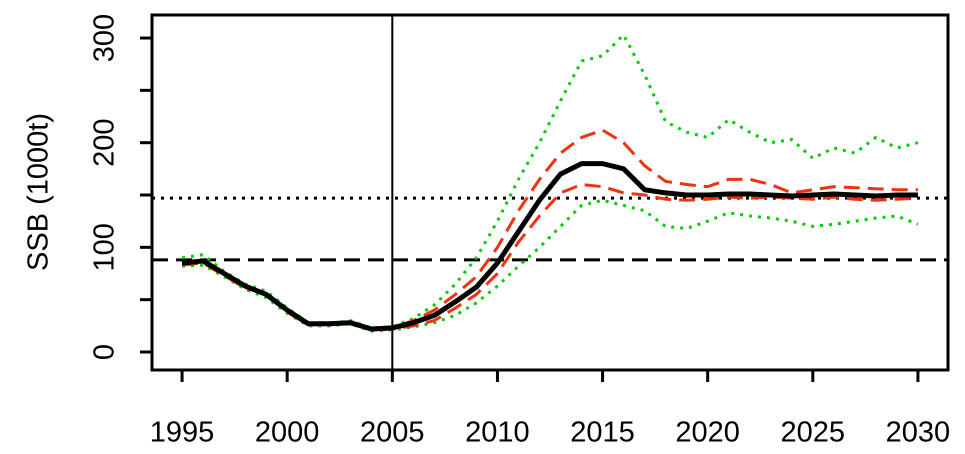 This screenshot has height=454, width=965. Describe the element at coordinates (287, 433) in the screenshot. I see `x-tick-label: 2000` at that location.